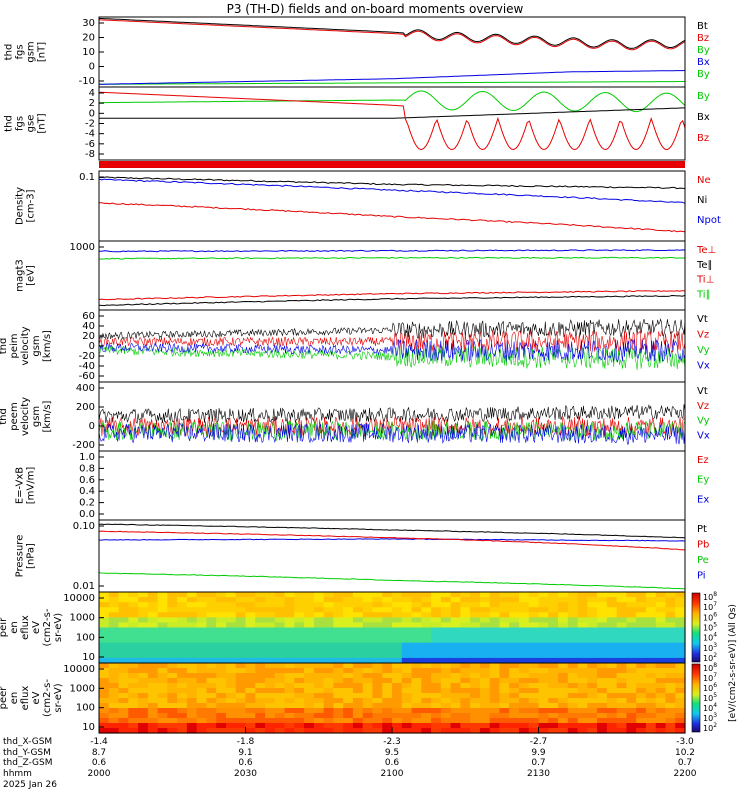 The height and width of the screenshot is (800, 750). Describe the element at coordinates (696, 627) in the screenshot. I see `colorbar` at that location.